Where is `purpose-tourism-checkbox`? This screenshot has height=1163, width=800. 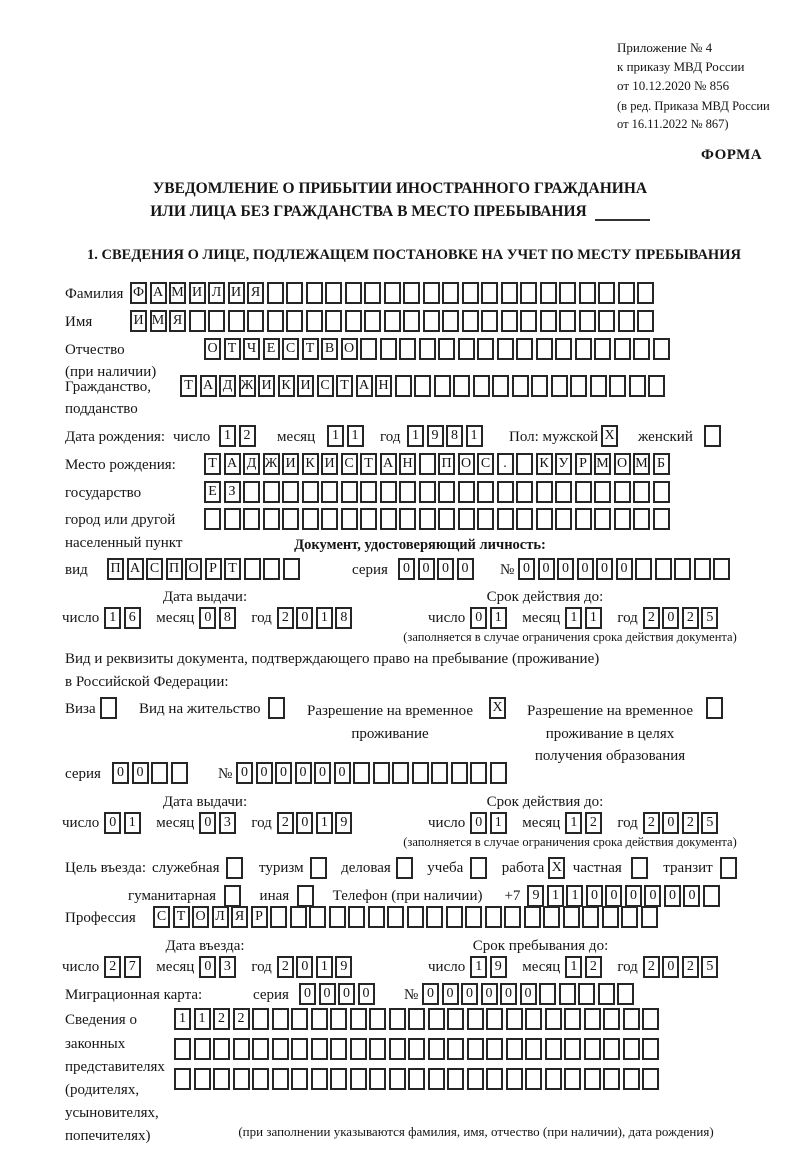
purpose-tourism-checkbox is located at coordinates (319, 868).